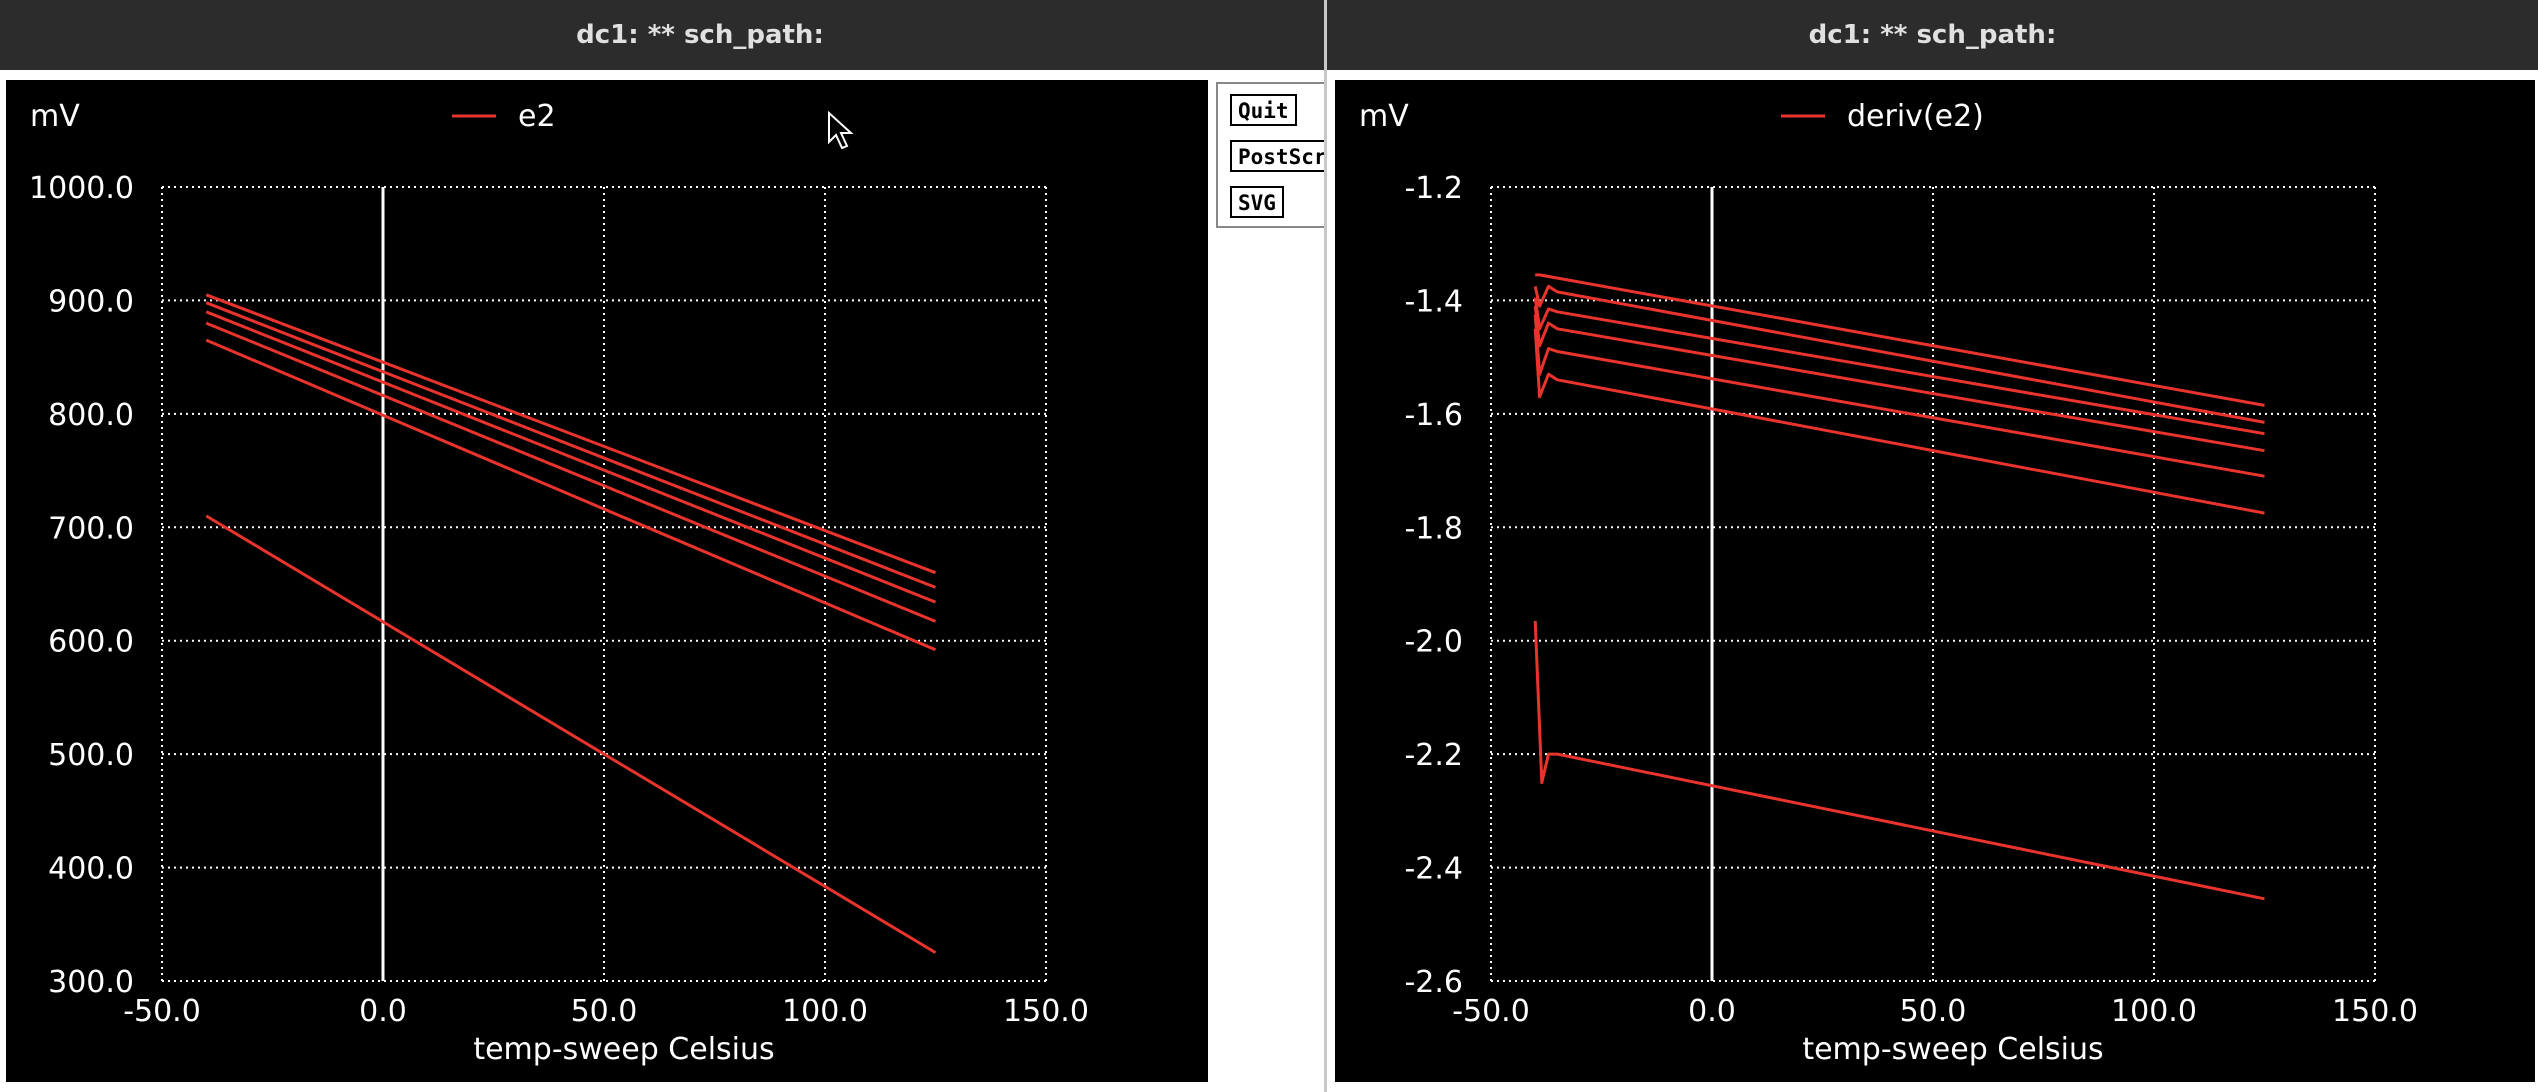 Image resolution: width=2538 pixels, height=1092 pixels. I want to click on y-tick-label: 700.0, so click(91, 528).